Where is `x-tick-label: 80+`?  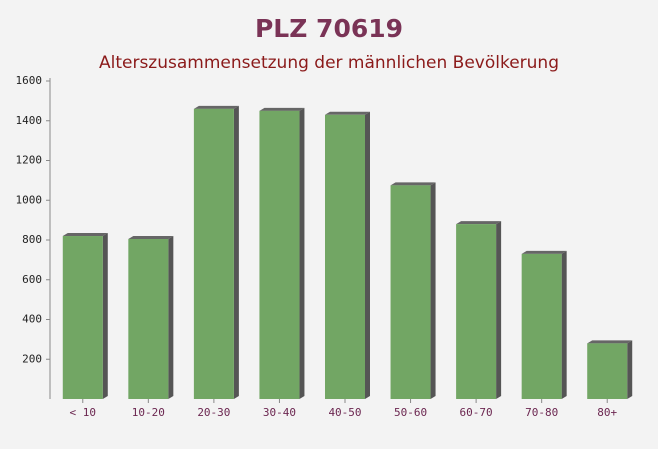
x-tick-label: 80+ is located at coordinates (607, 412).